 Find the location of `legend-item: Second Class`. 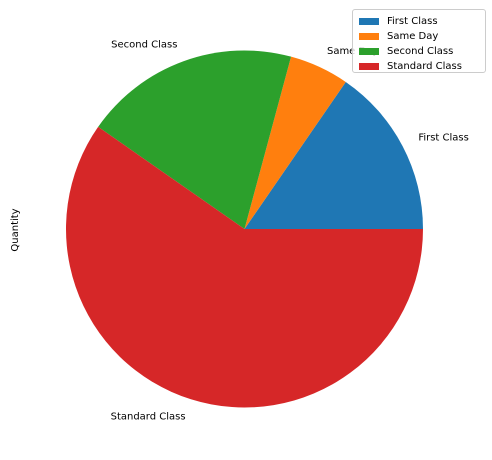

legend-item: Second Class is located at coordinates (419, 51).